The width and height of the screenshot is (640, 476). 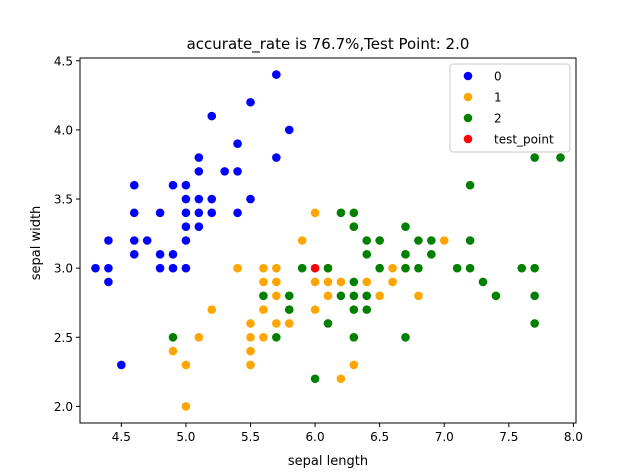 What do you see at coordinates (63, 407) in the screenshot?
I see `y-tick-label-0: 2.0` at bounding box center [63, 407].